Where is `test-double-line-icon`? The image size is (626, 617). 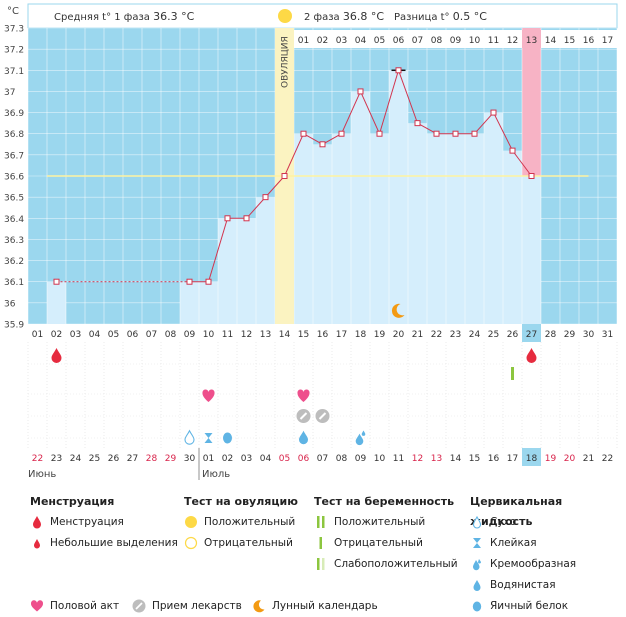
test-double-line-icon is located at coordinates (321, 522).